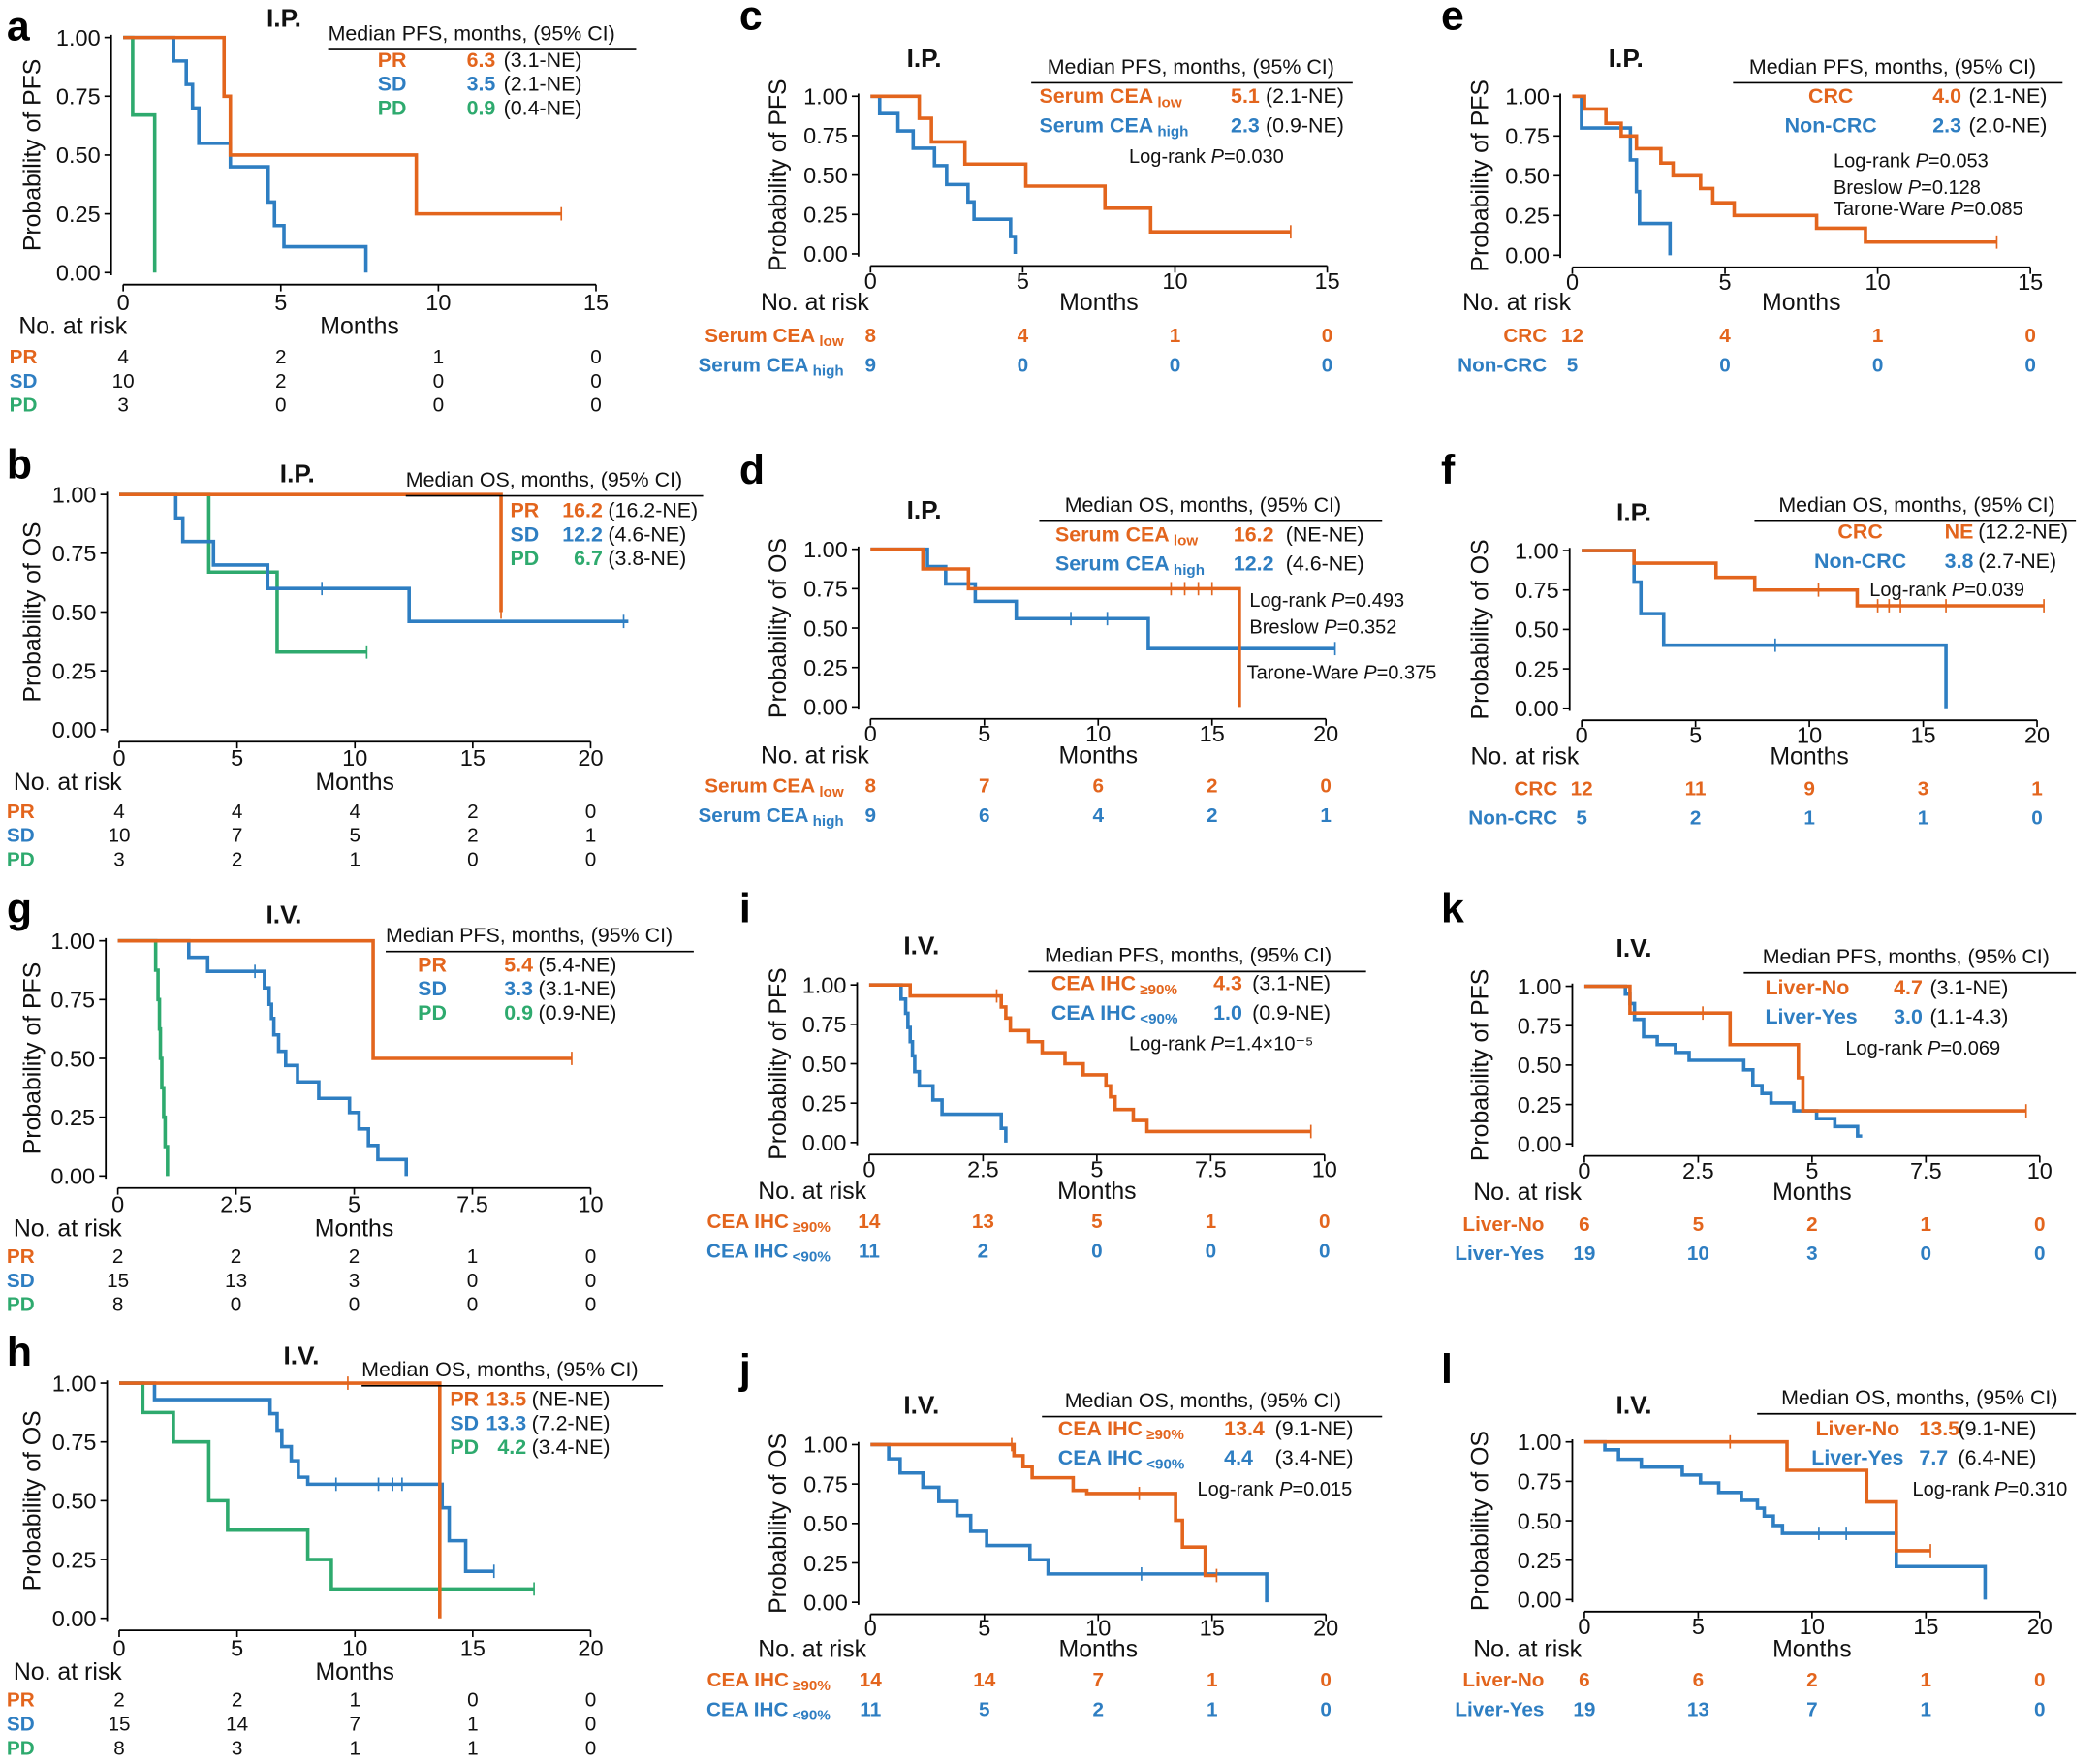 Image resolution: width=2100 pixels, height=1764 pixels. I want to click on km-curve-cea-ihc, so click(1043, 1510).